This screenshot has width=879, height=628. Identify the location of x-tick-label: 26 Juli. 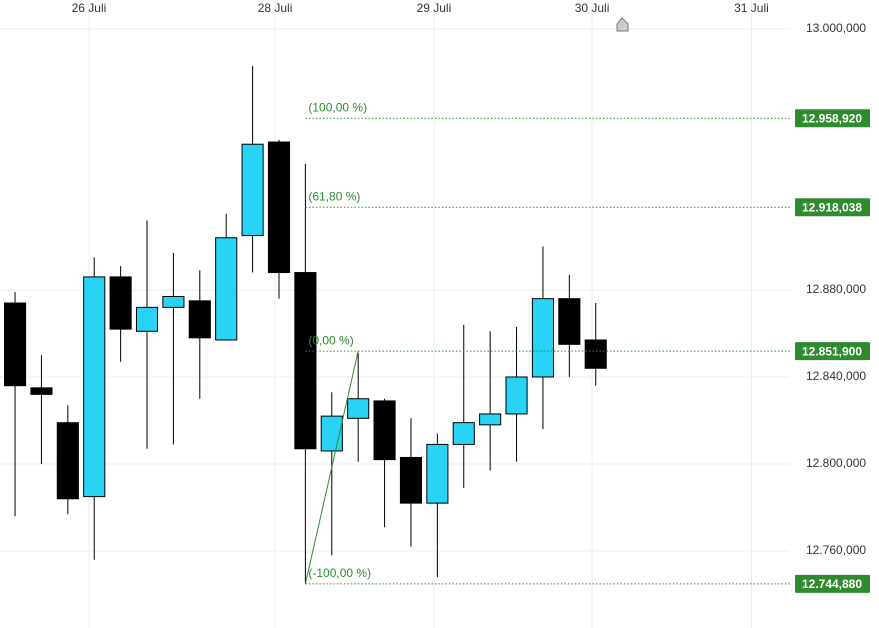
(89, 8).